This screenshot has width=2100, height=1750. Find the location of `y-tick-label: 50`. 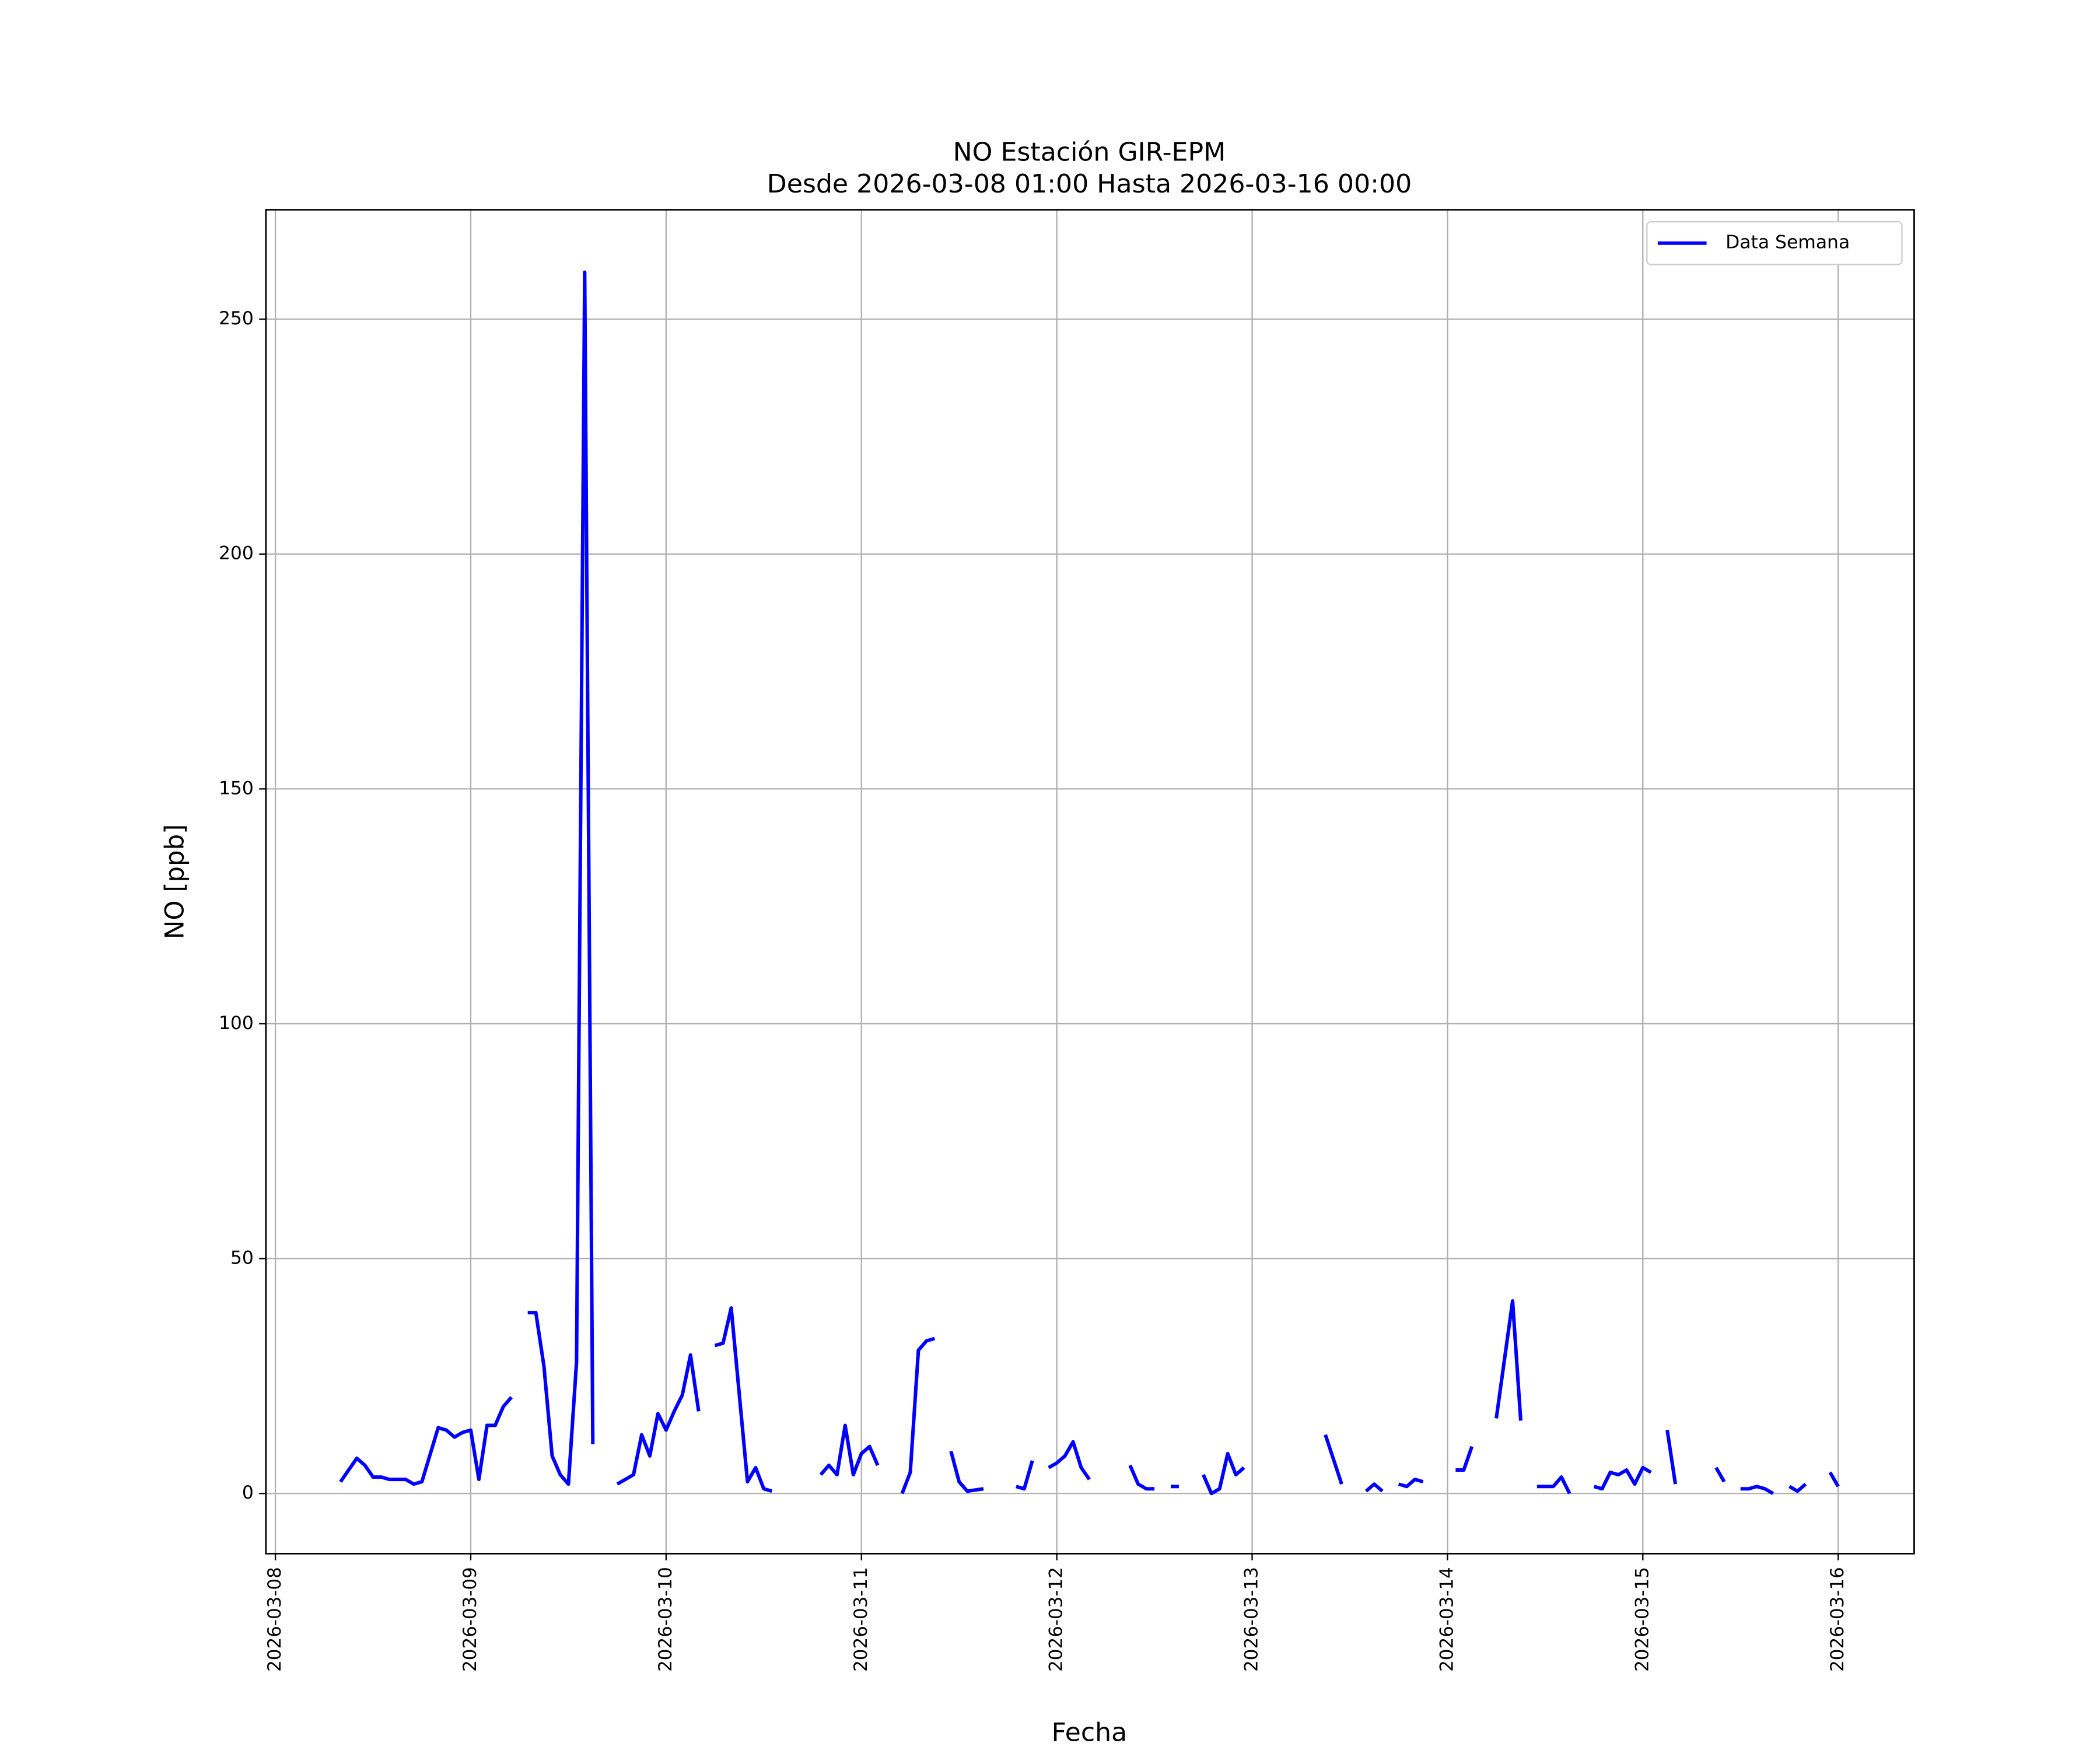

y-tick-label: 50 is located at coordinates (242, 1258).